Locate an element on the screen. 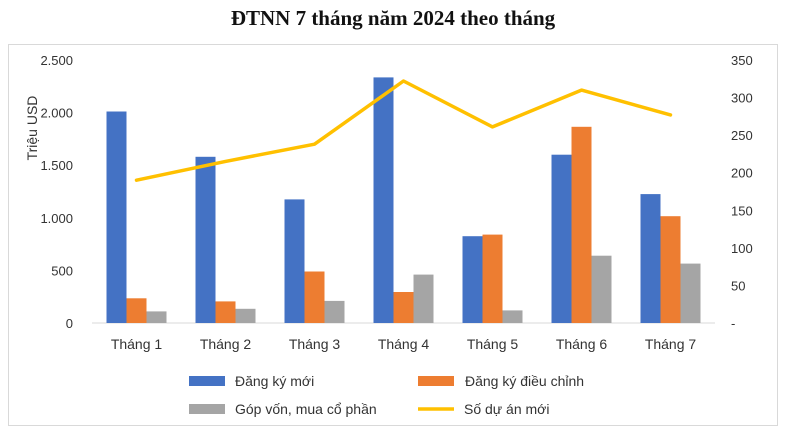  x-tick-label: Tháng 2 is located at coordinates (226, 344).